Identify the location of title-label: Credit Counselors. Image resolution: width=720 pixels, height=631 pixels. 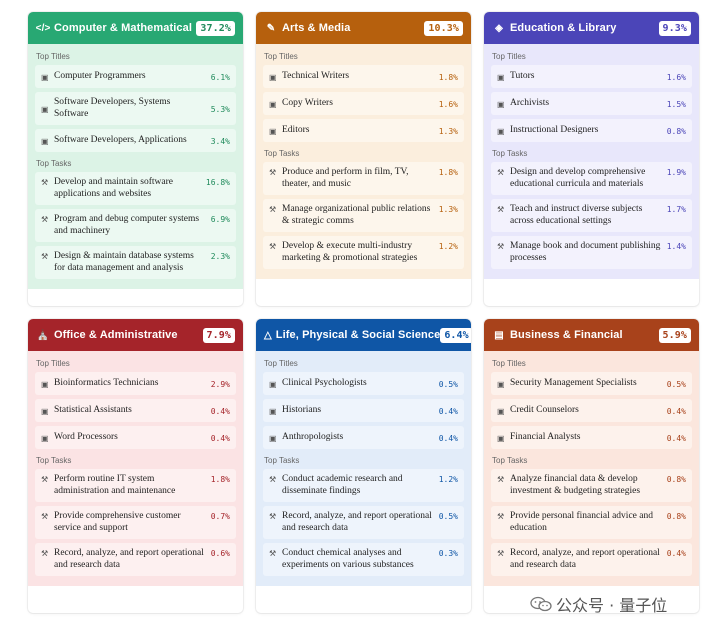
(544, 409).